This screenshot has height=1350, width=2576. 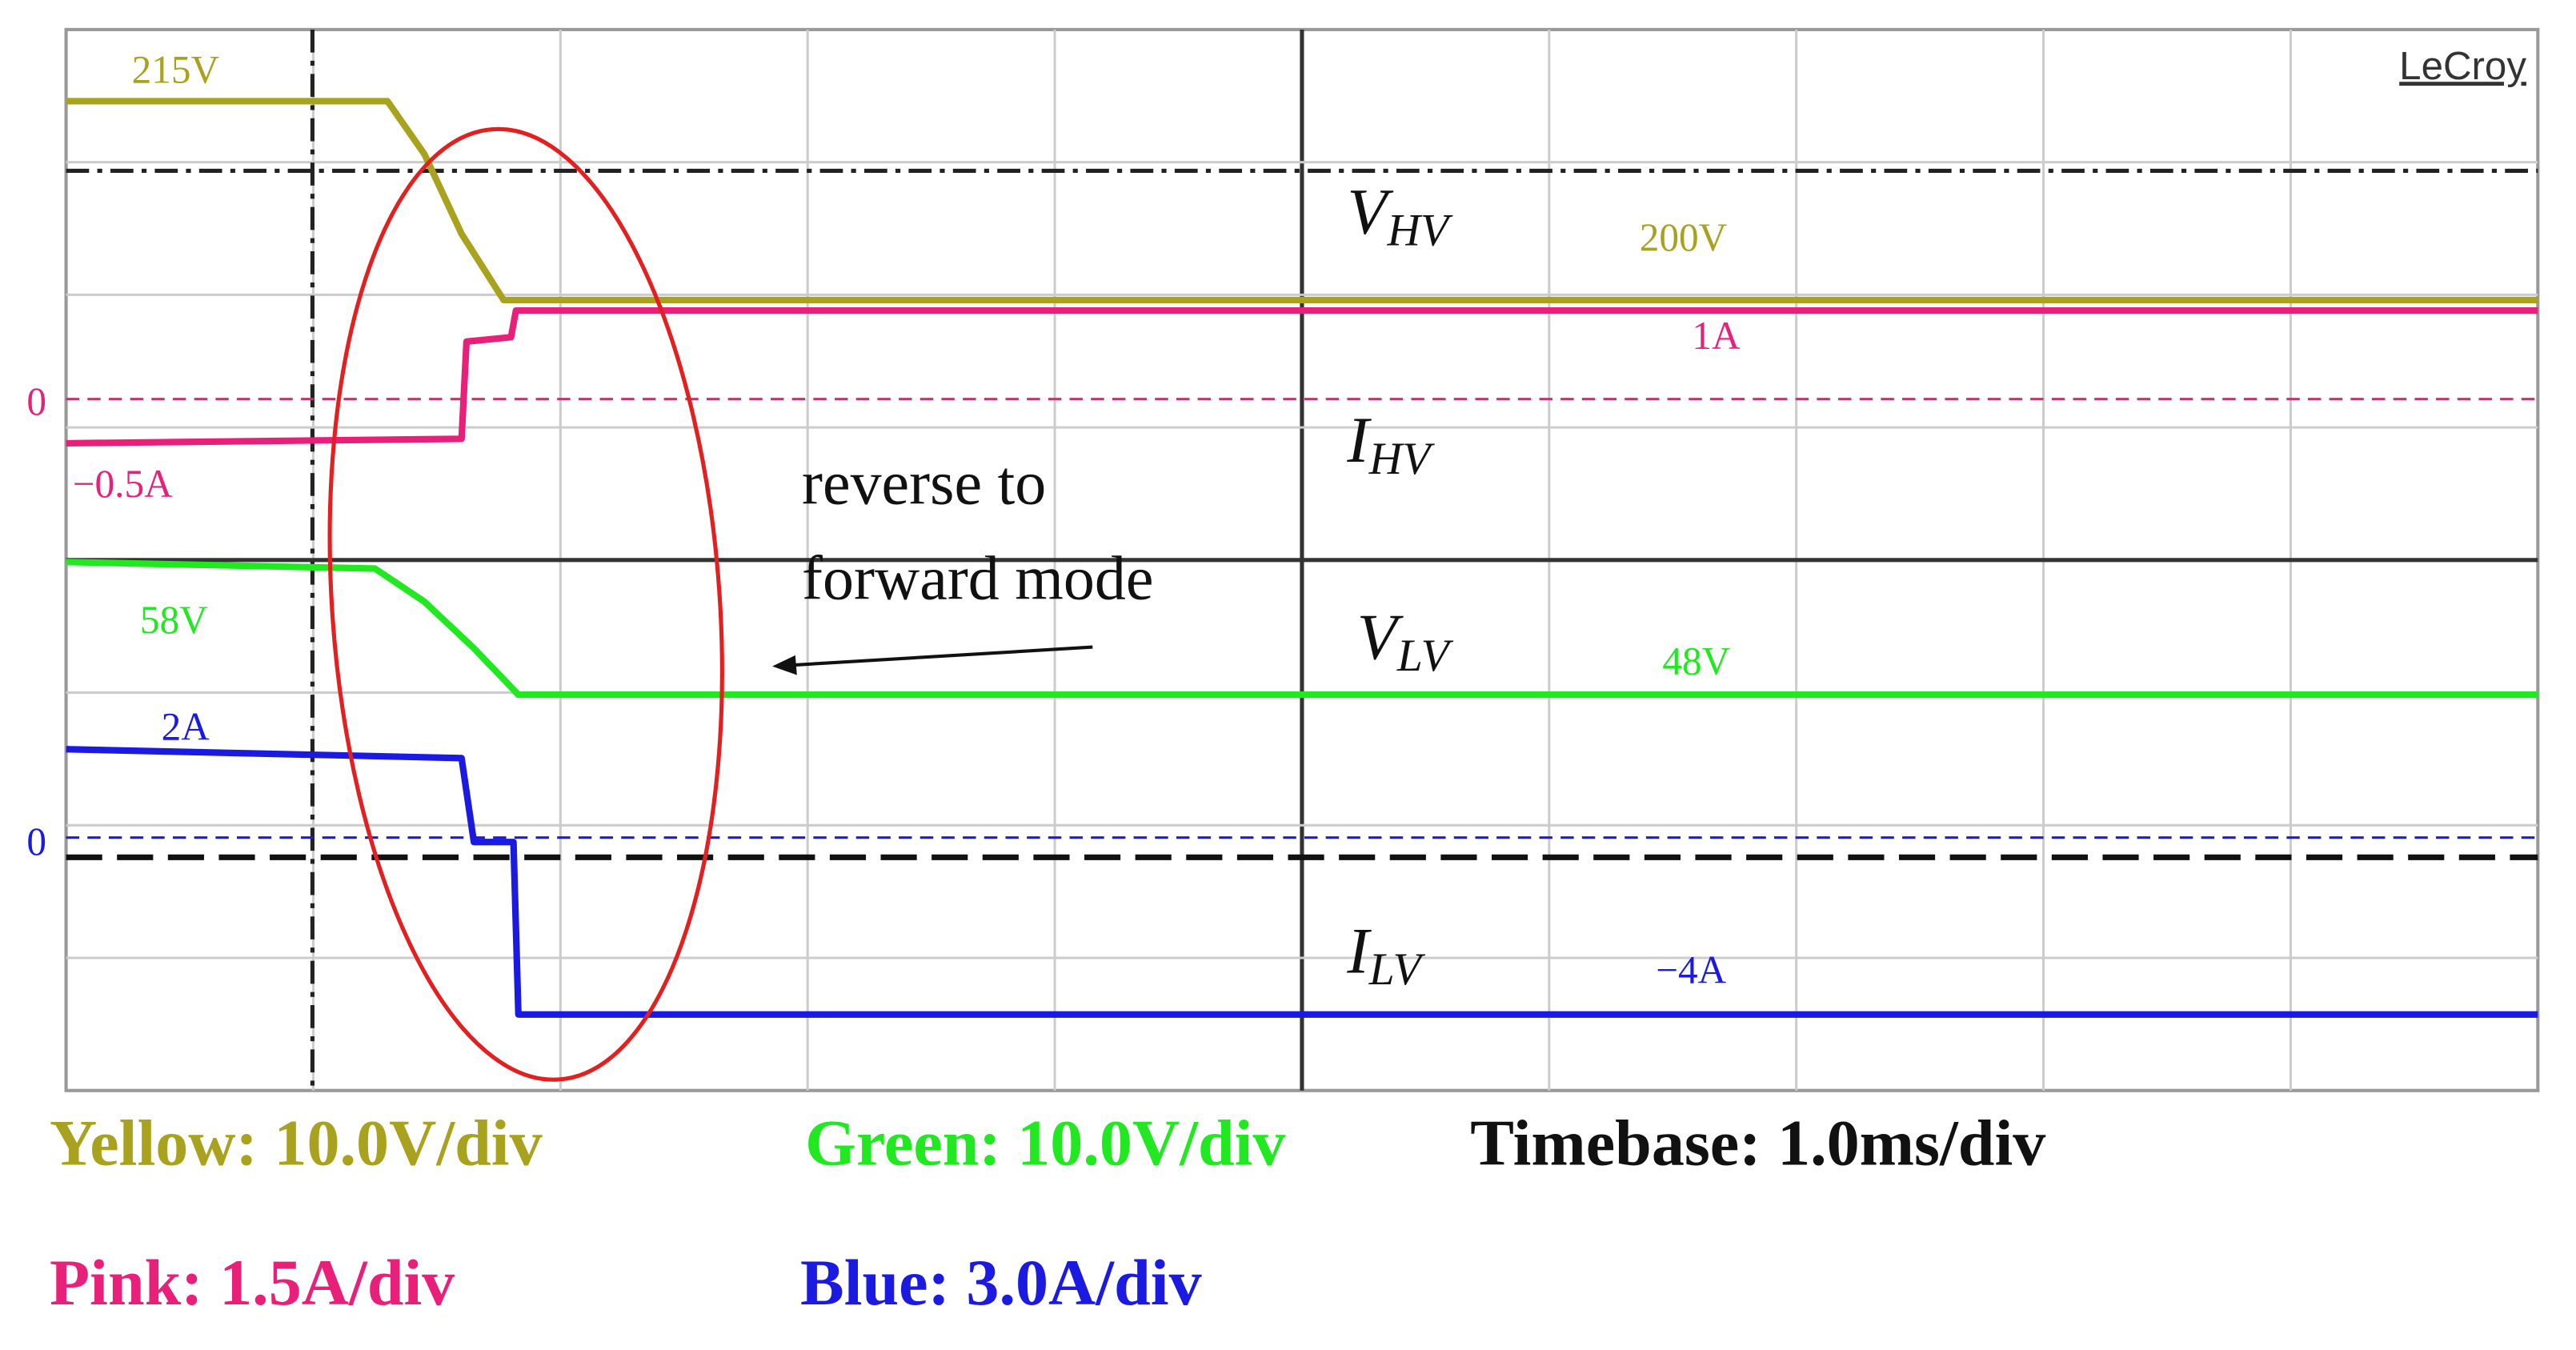 I want to click on value-label: 2A, so click(x=186, y=727).